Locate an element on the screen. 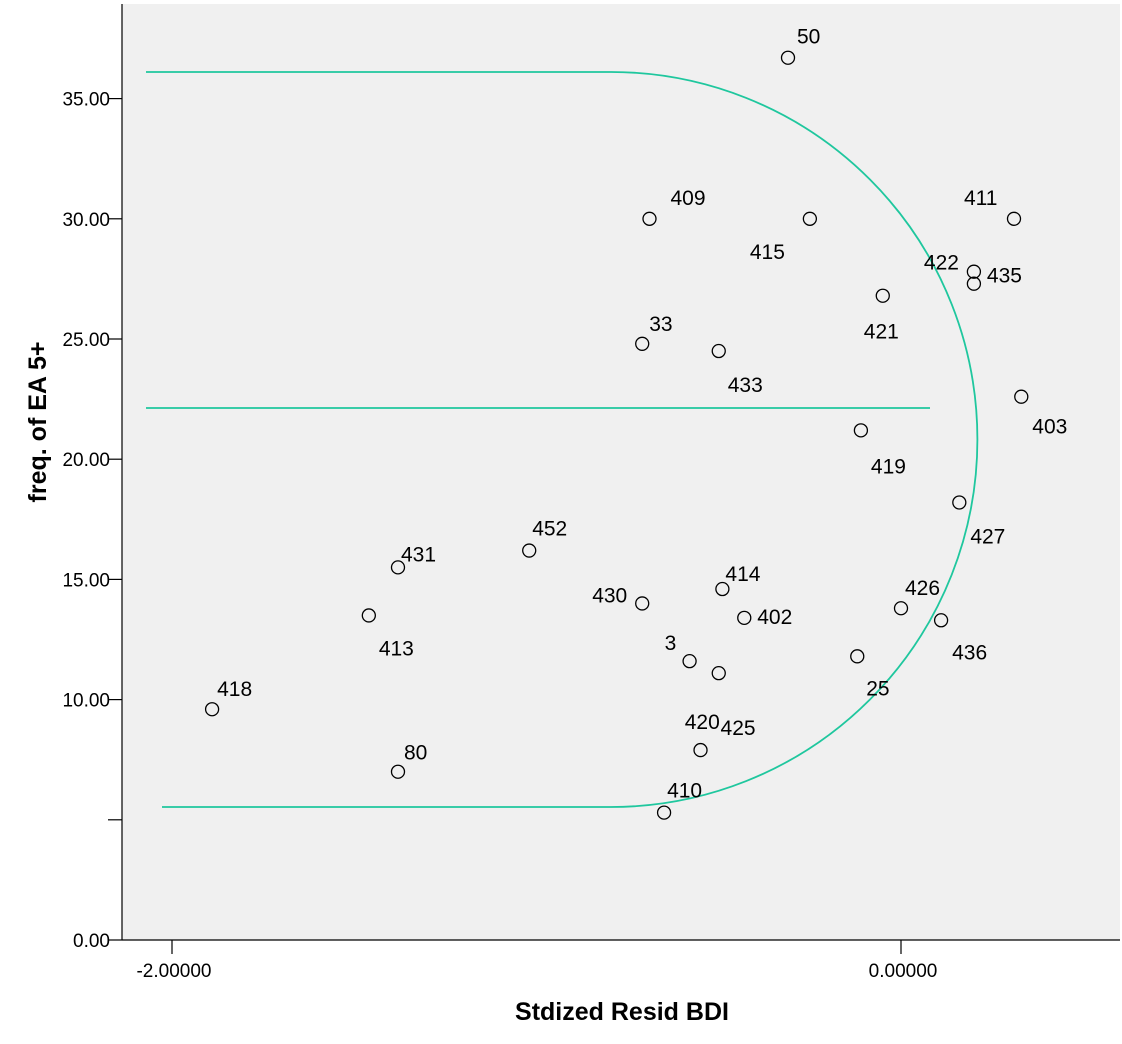  y-axis-title: freq. of EA 5+ is located at coordinates (38, 422).